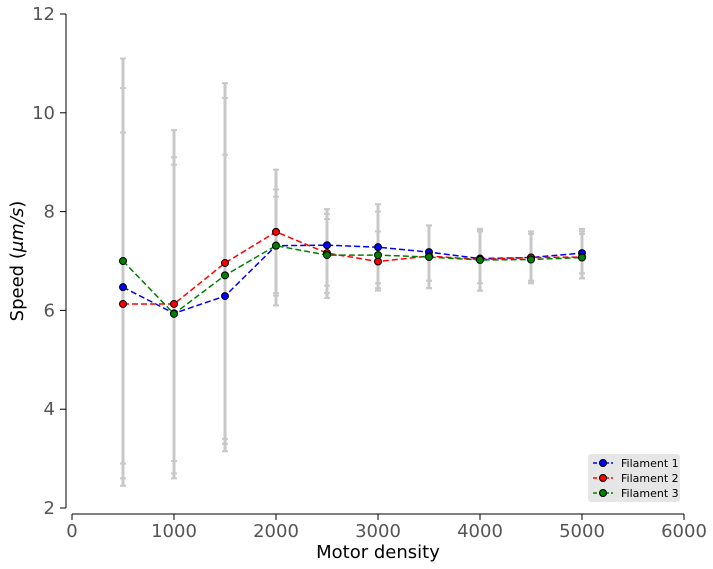  Describe the element at coordinates (49, 310) in the screenshot. I see `y-tick-label: 6` at that location.